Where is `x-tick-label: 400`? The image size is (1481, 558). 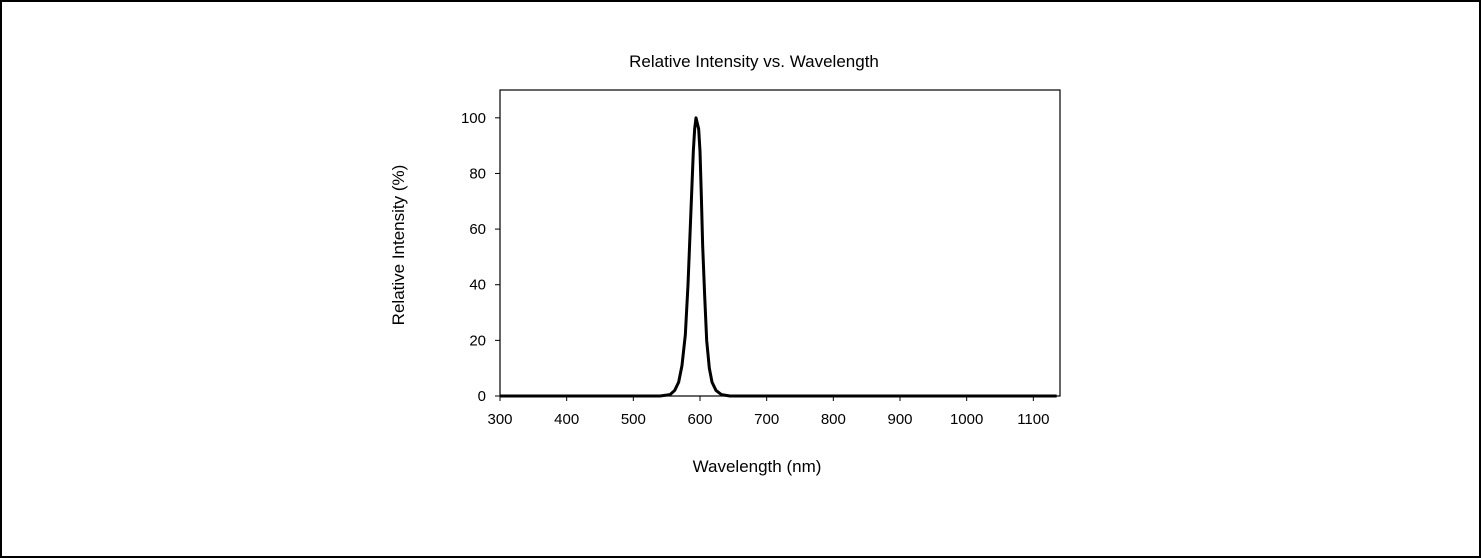 x-tick-label: 400 is located at coordinates (566, 419).